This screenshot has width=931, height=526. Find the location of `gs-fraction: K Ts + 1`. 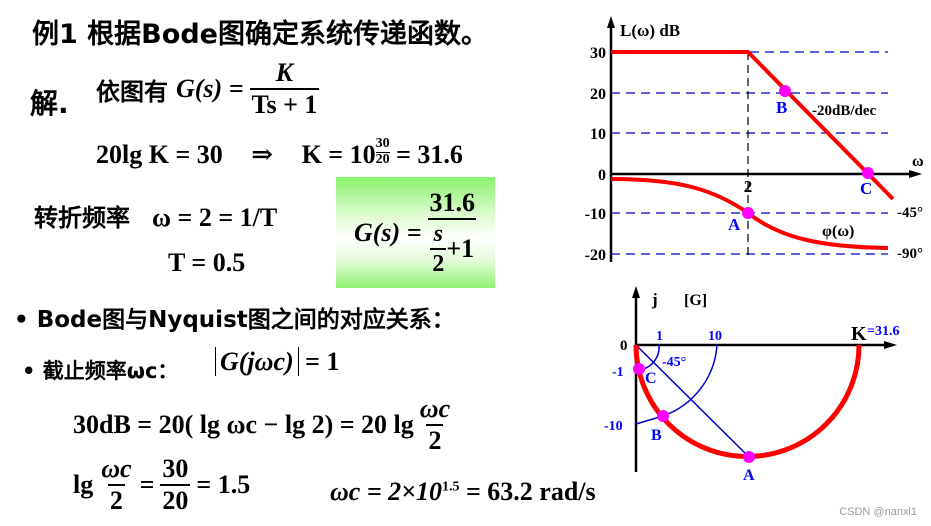

gs-fraction: K Ts + 1 is located at coordinates (284, 88).